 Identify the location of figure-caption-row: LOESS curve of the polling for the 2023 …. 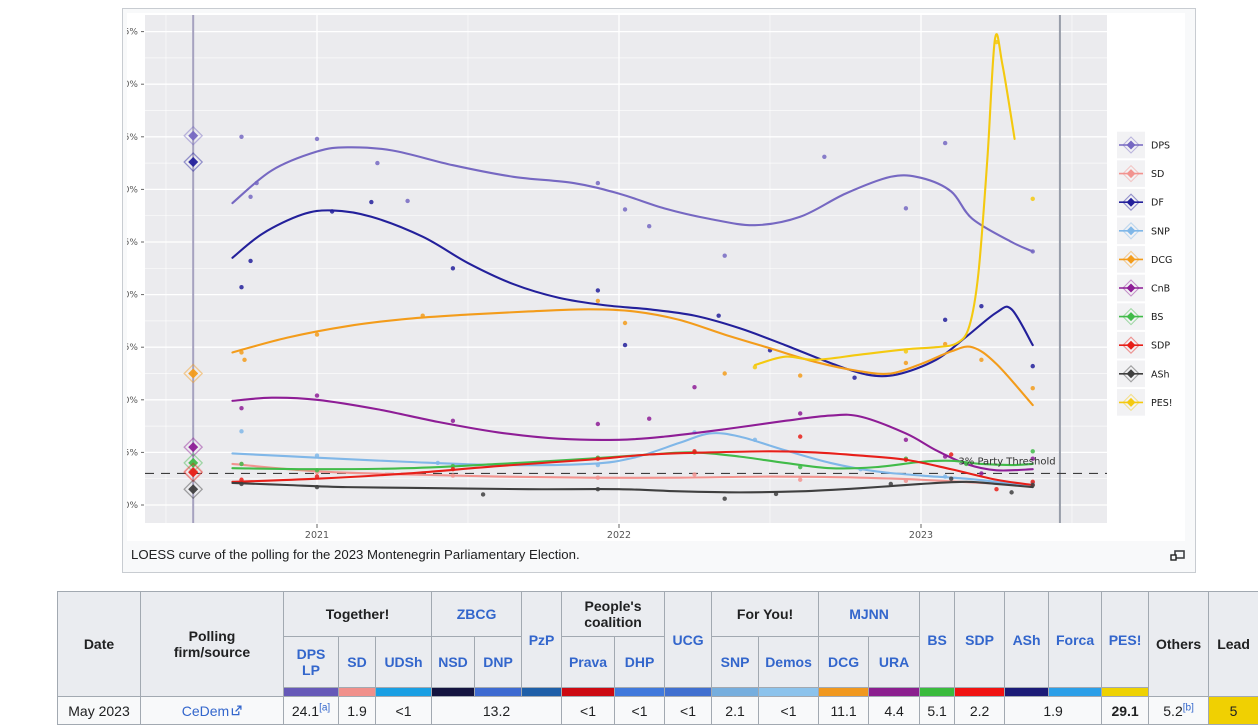
(659, 554).